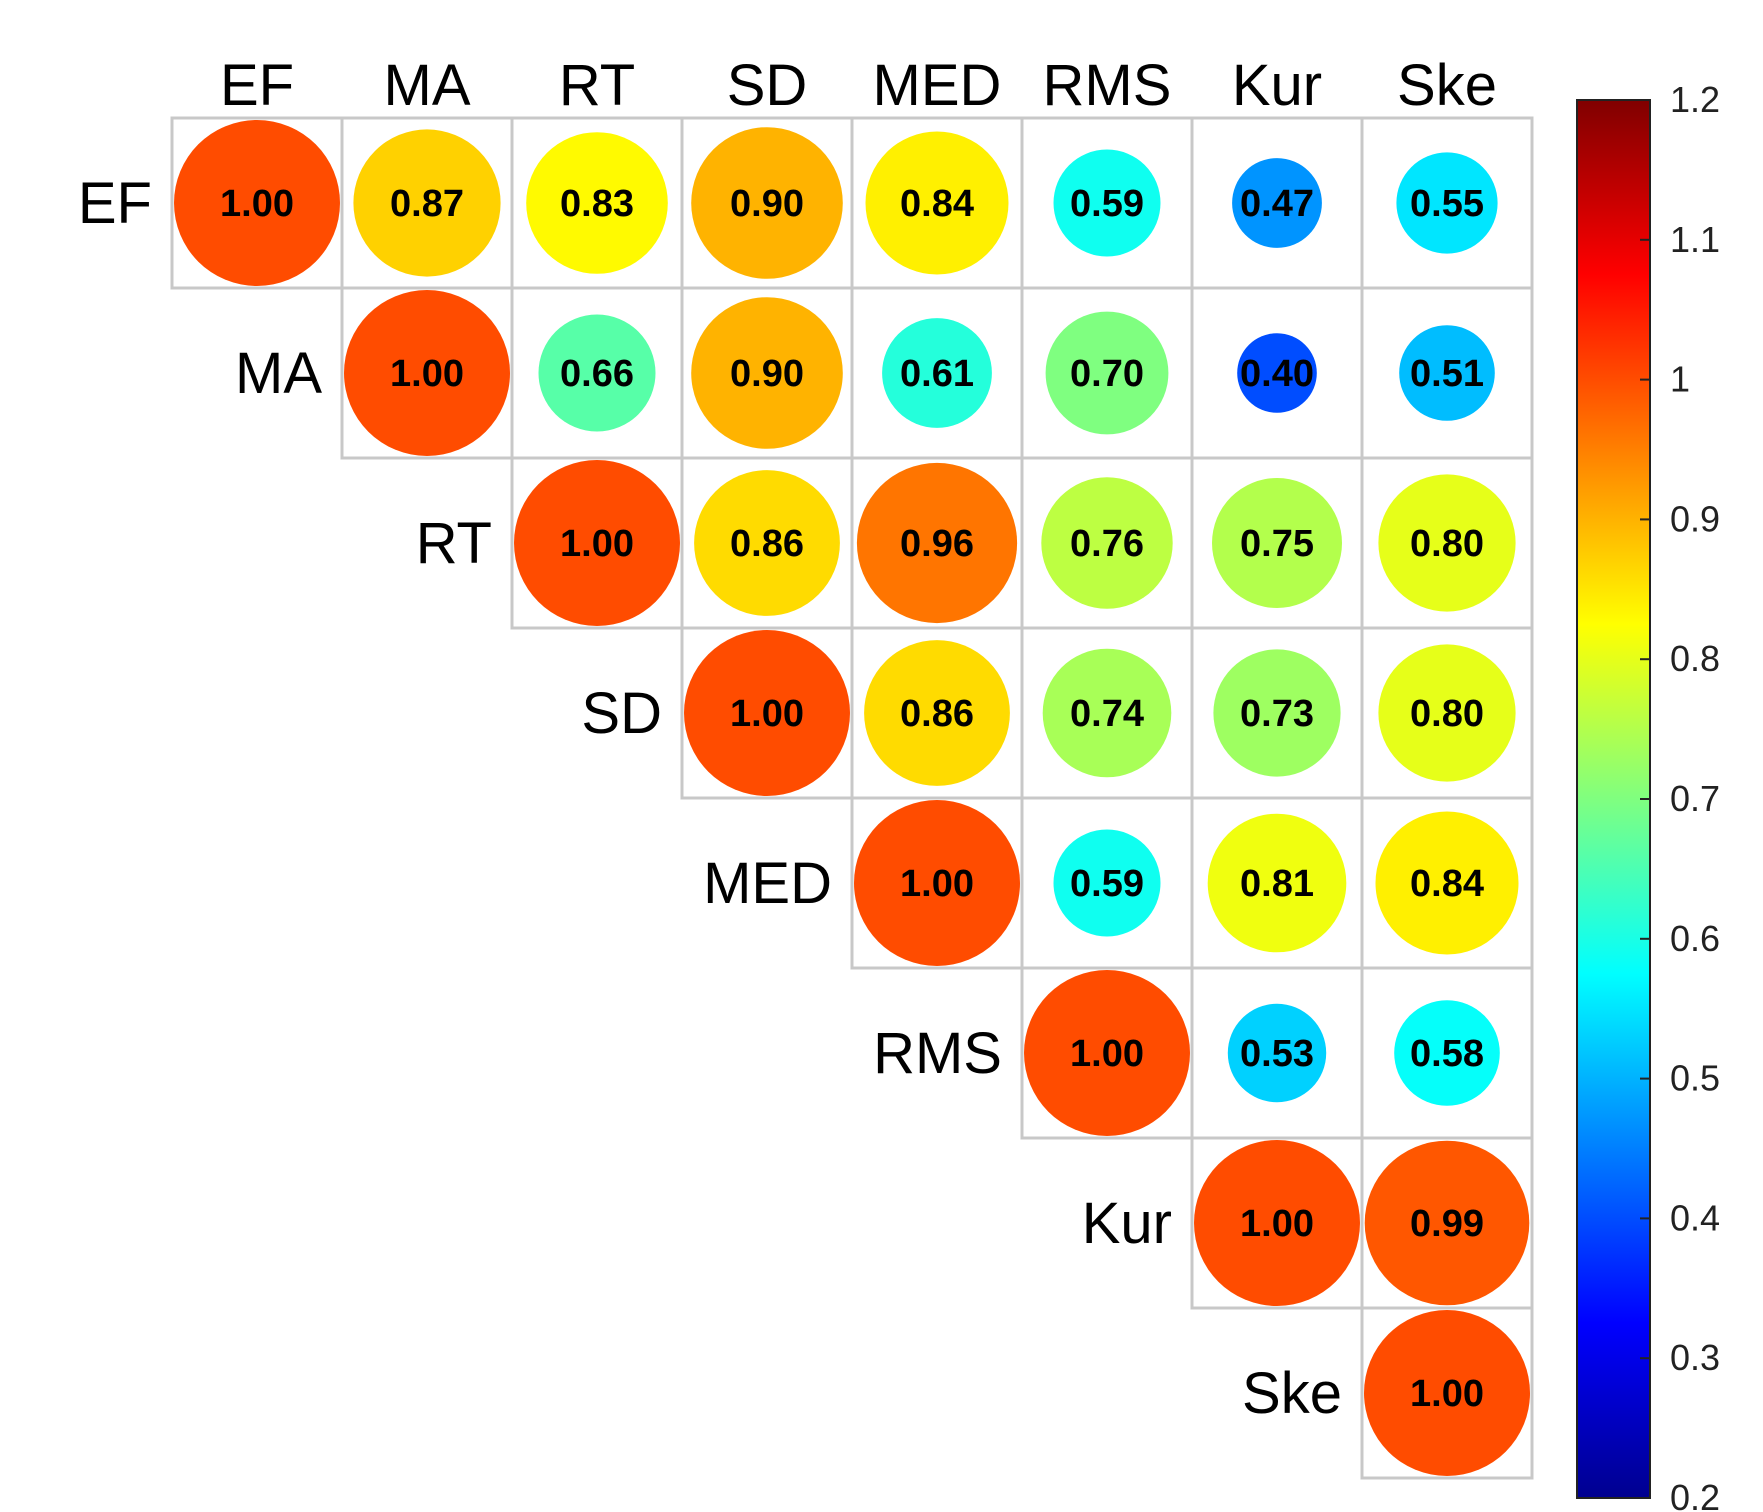 Image resolution: width=1763 pixels, height=1512 pixels. I want to click on correlation-circle-MED-Kur, so click(1277, 883).